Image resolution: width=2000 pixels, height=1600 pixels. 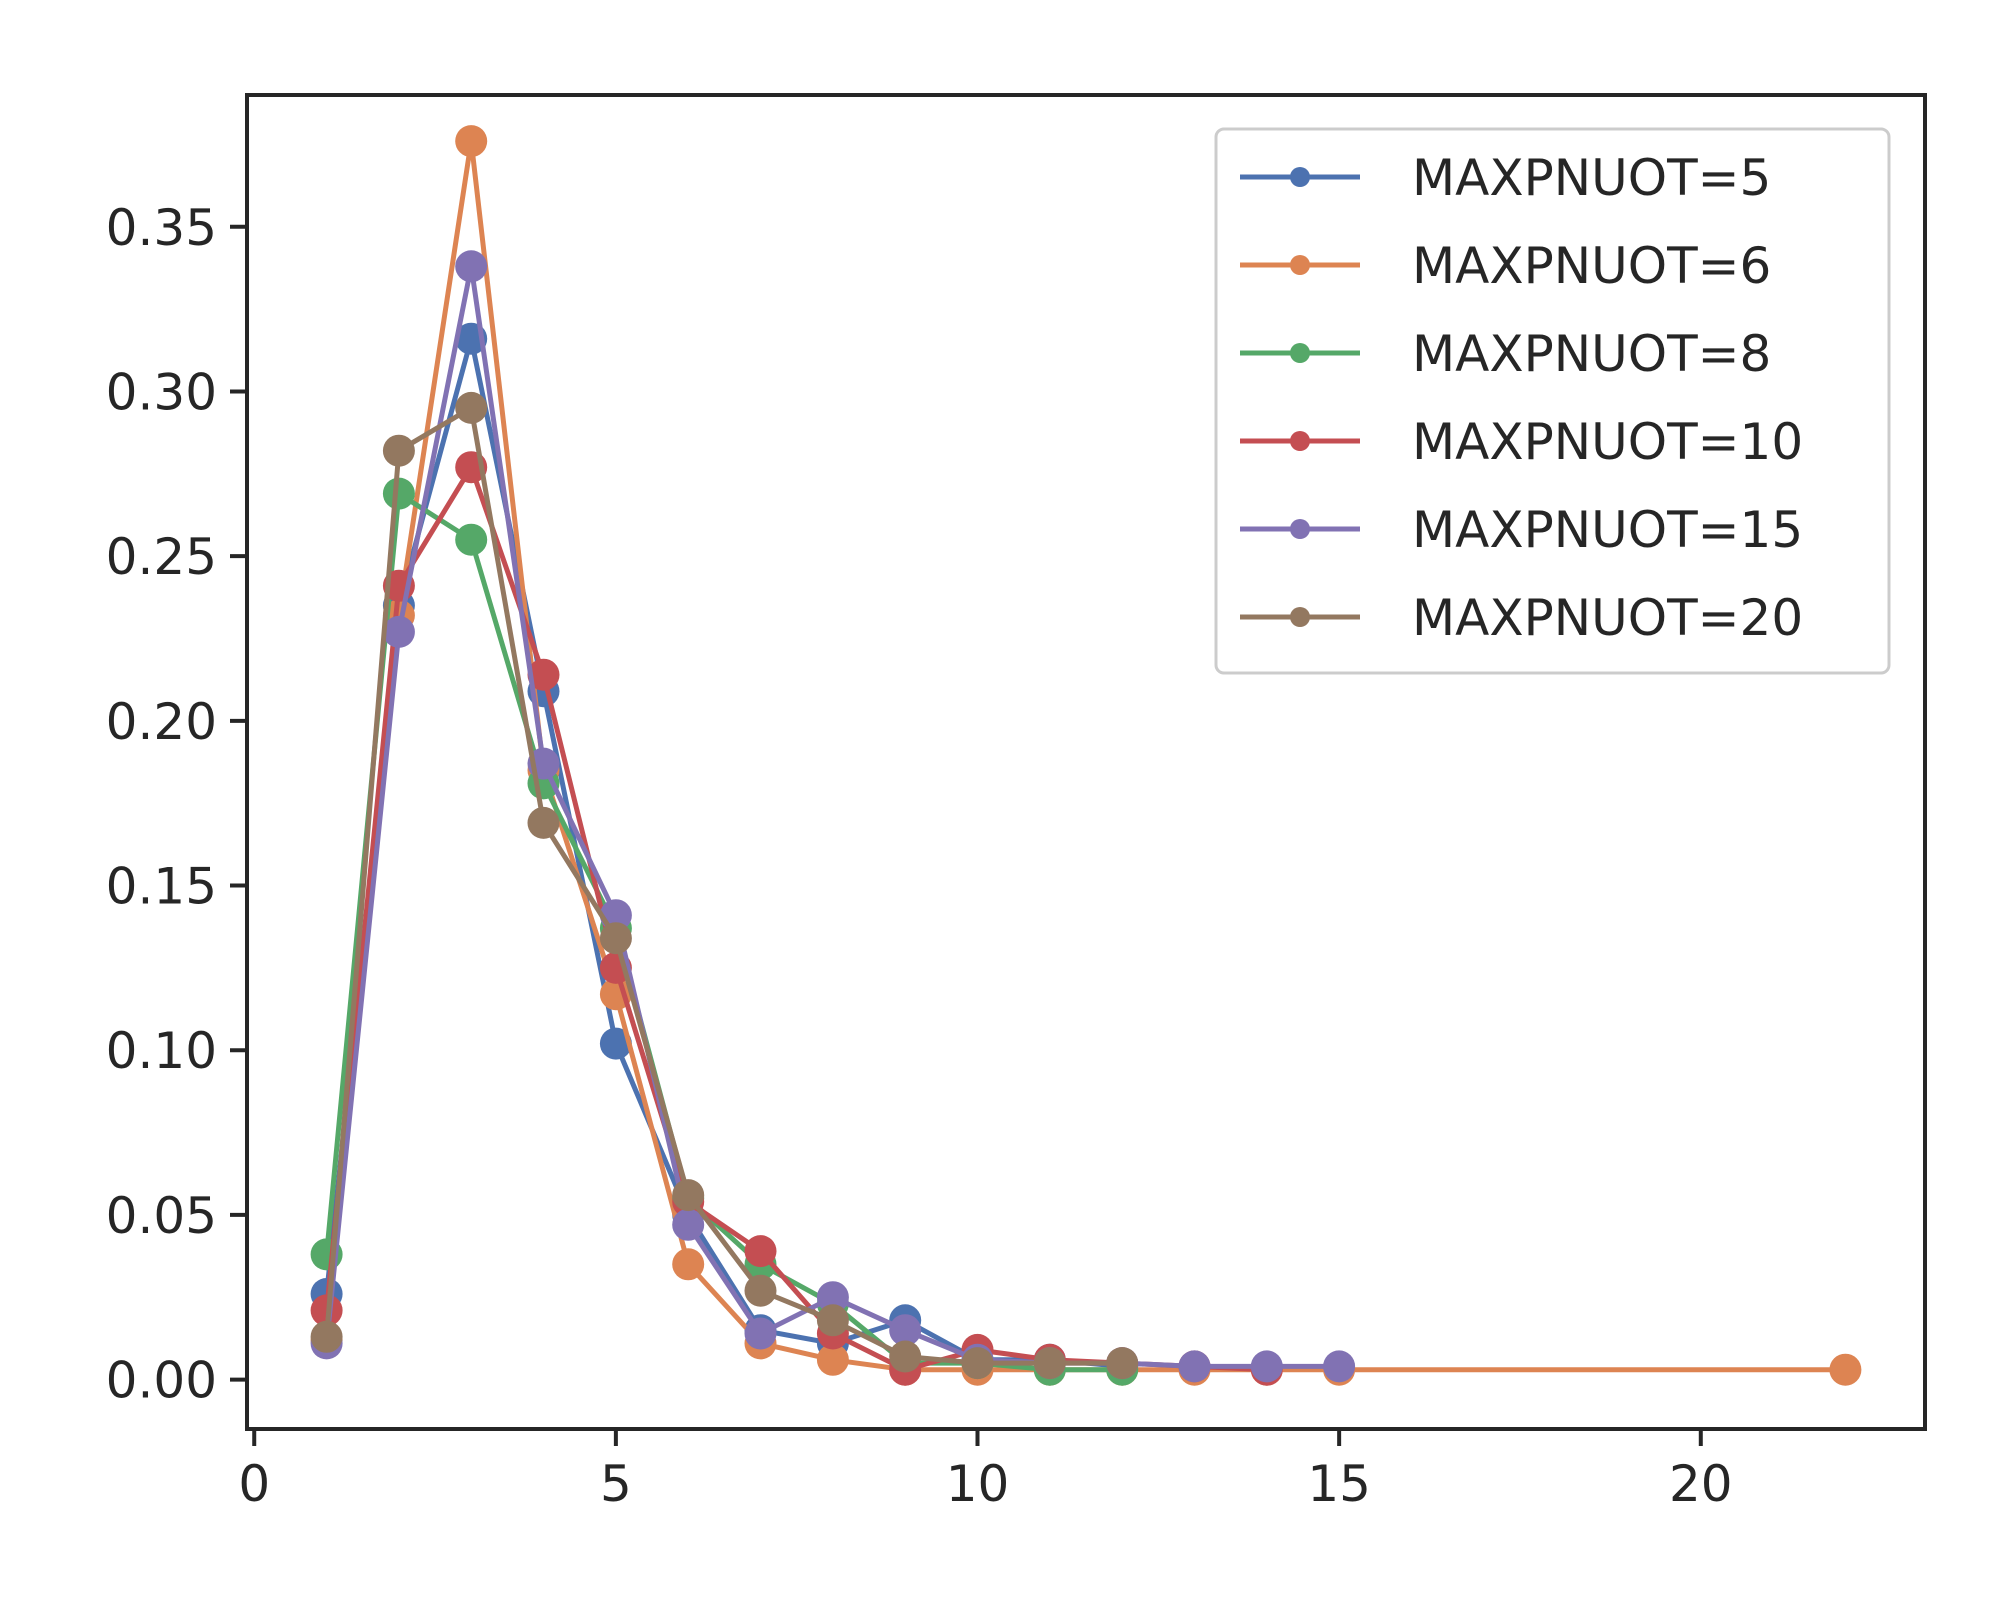 What do you see at coordinates (1591, 178) in the screenshot?
I see `legend-label: MAXPNUOT=5` at bounding box center [1591, 178].